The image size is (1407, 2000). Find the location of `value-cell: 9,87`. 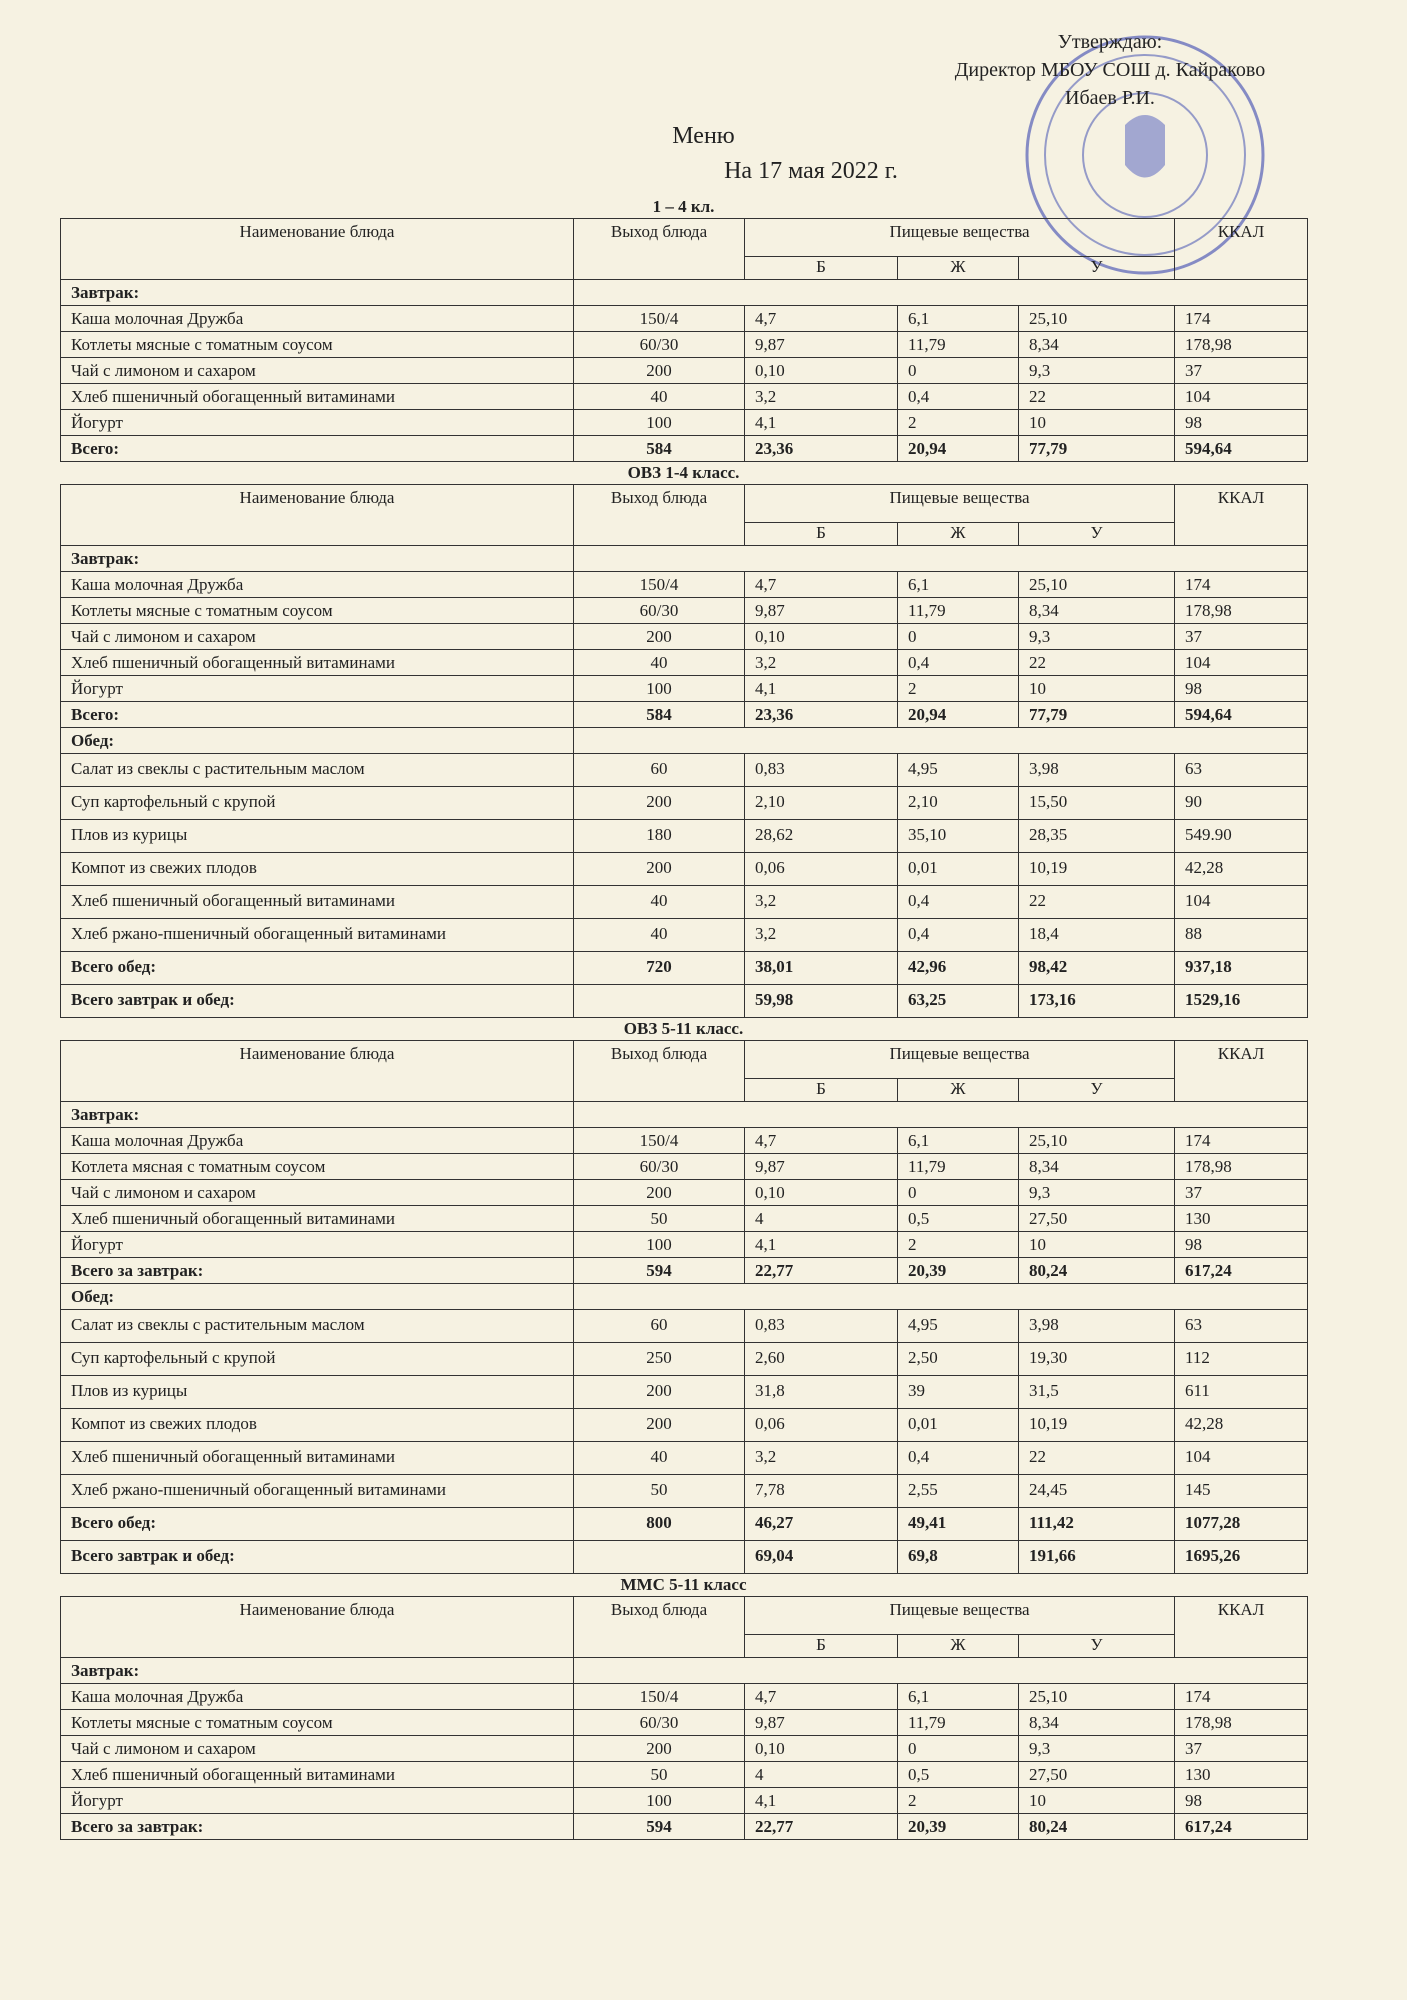

value-cell: 9,87 is located at coordinates (821, 610).